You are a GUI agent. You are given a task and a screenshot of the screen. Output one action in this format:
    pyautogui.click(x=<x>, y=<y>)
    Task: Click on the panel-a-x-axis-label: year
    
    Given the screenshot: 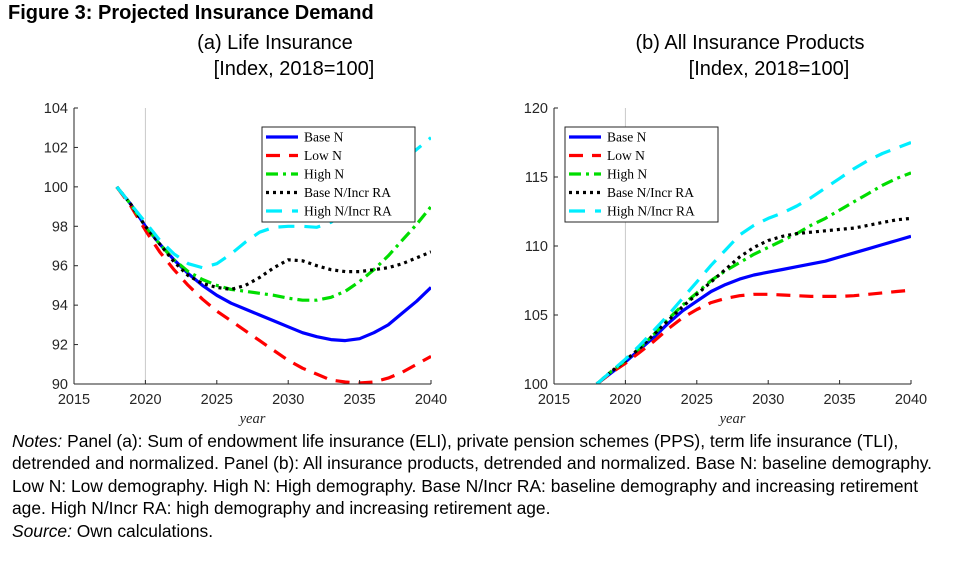 What is the action you would take?
    pyautogui.click(x=252, y=419)
    